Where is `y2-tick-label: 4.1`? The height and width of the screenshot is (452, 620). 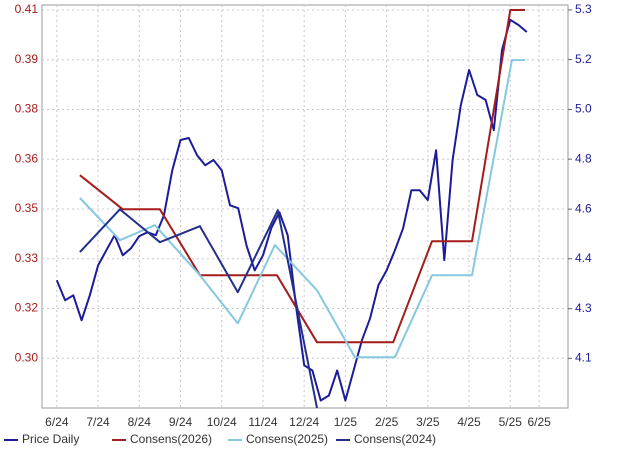 y2-tick-label: 4.1 is located at coordinates (583, 358).